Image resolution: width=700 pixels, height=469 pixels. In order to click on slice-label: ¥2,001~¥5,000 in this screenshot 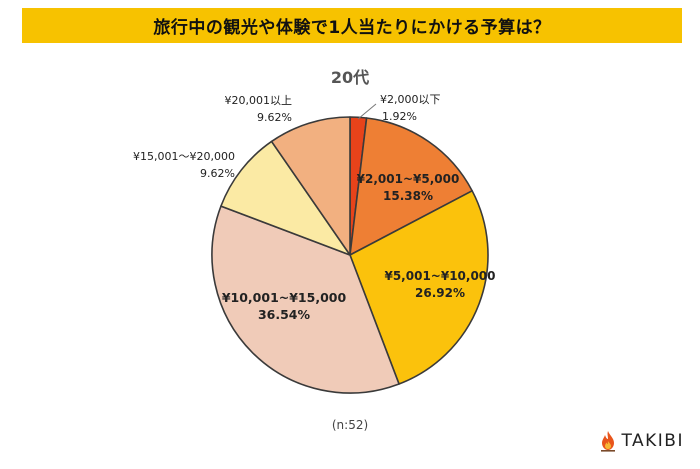, I will do `click(408, 179)`.